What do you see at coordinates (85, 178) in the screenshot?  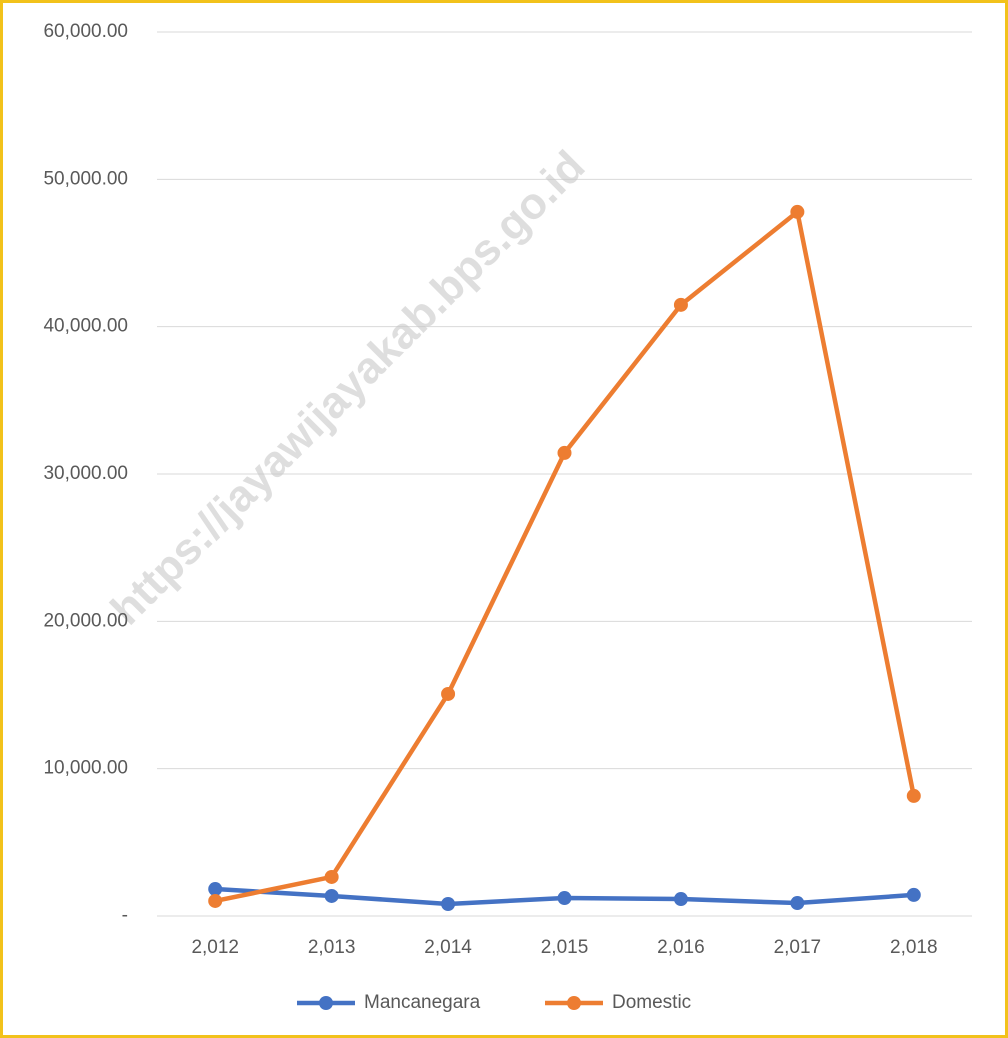 I see `y-tick-label: 50,000.00` at bounding box center [85, 178].